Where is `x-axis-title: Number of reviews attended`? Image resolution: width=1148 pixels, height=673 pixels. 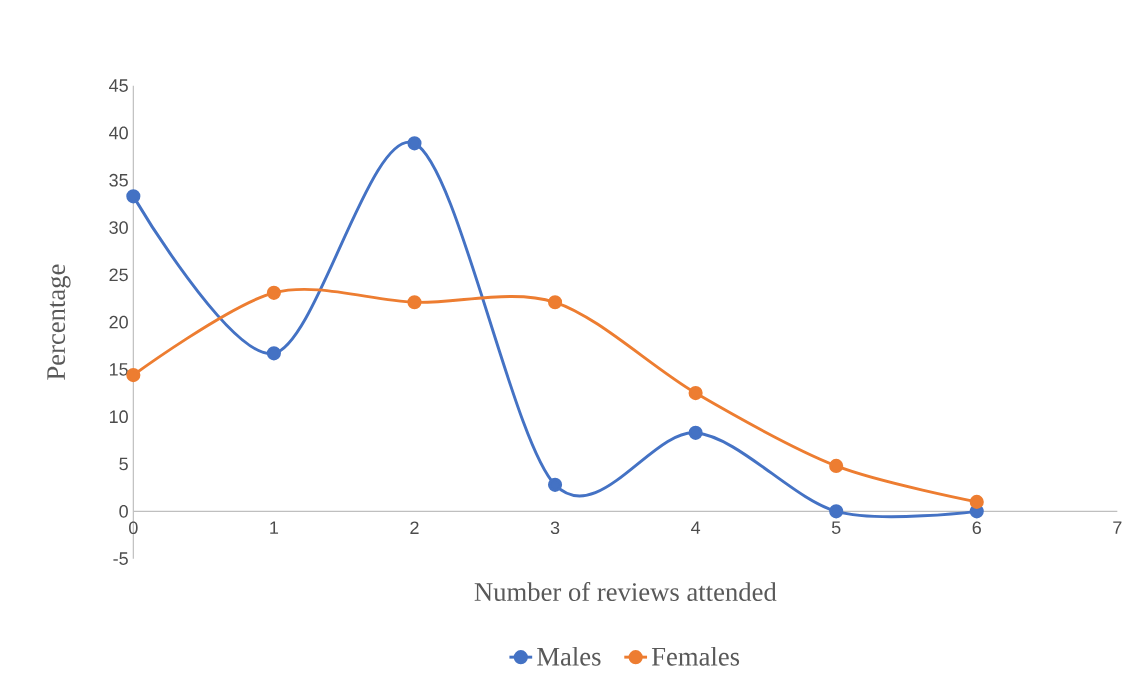
x-axis-title: Number of reviews attended is located at coordinates (625, 592).